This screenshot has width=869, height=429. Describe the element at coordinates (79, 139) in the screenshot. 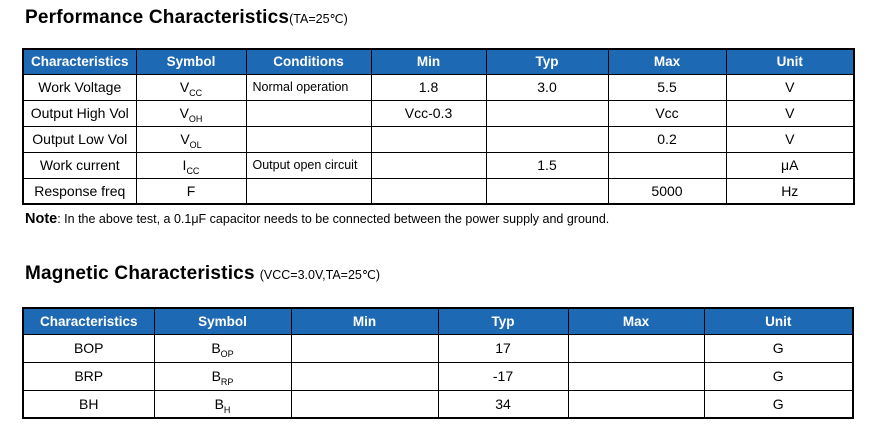

I see `cell-characteristics: Output Low Vol` at that location.